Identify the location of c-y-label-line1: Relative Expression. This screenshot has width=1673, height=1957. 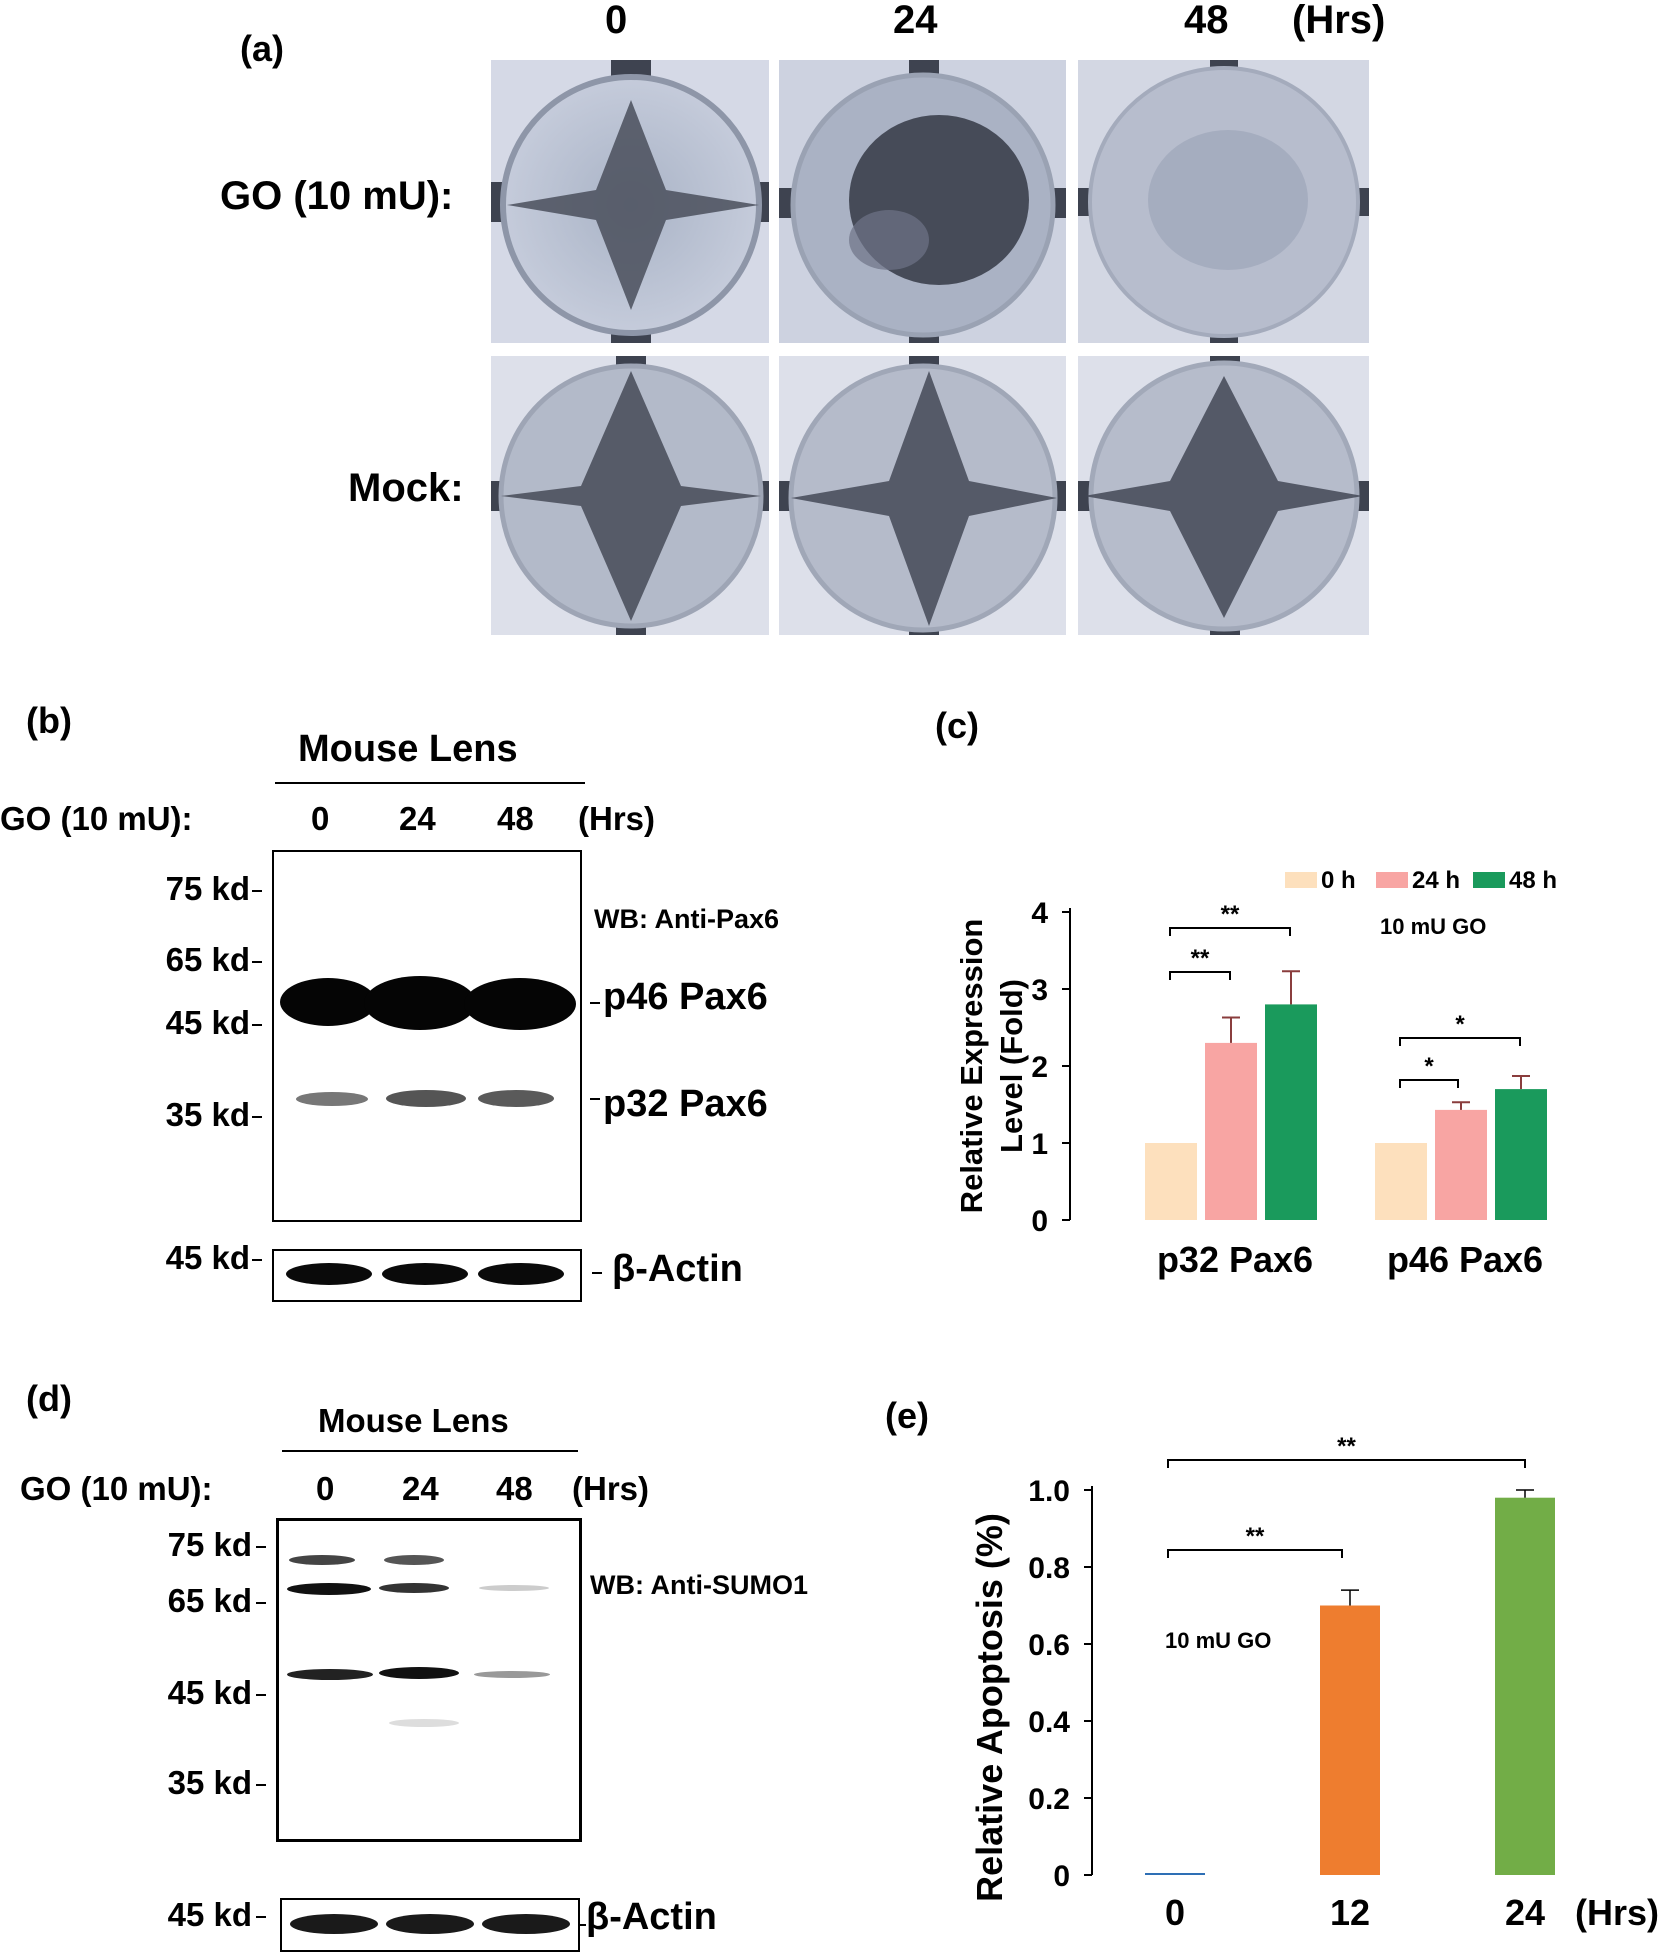
(971, 1066).